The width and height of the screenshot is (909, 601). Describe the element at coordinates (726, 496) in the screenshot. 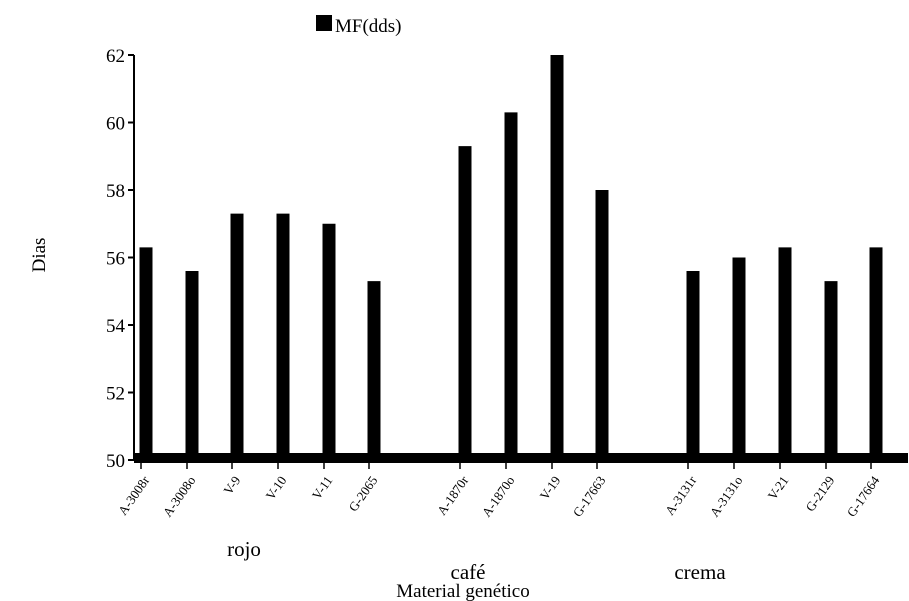

I see `x-tick-label: A-3131o` at that location.